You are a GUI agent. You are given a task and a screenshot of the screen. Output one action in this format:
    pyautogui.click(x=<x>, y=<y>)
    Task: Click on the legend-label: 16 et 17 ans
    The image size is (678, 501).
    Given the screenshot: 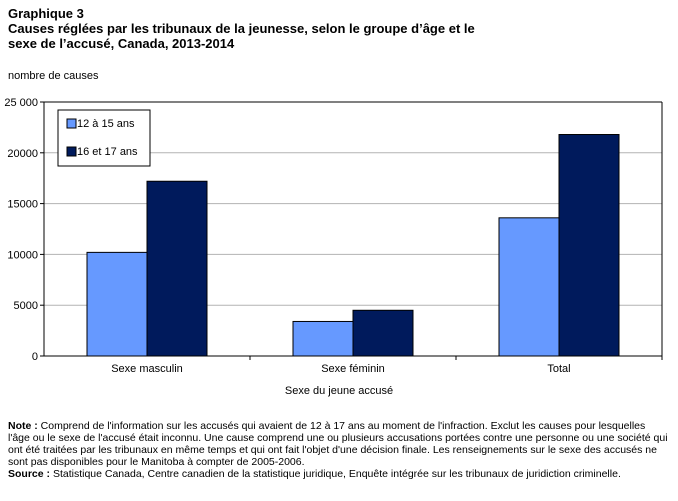 What is the action you would take?
    pyautogui.click(x=107, y=152)
    